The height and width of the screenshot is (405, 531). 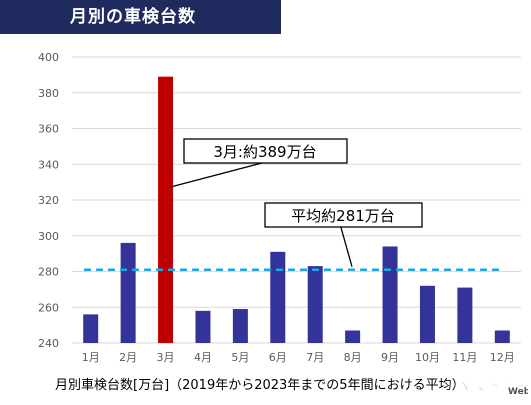 What do you see at coordinates (278, 357) in the screenshot?
I see `x-tick-label: 6月` at bounding box center [278, 357].